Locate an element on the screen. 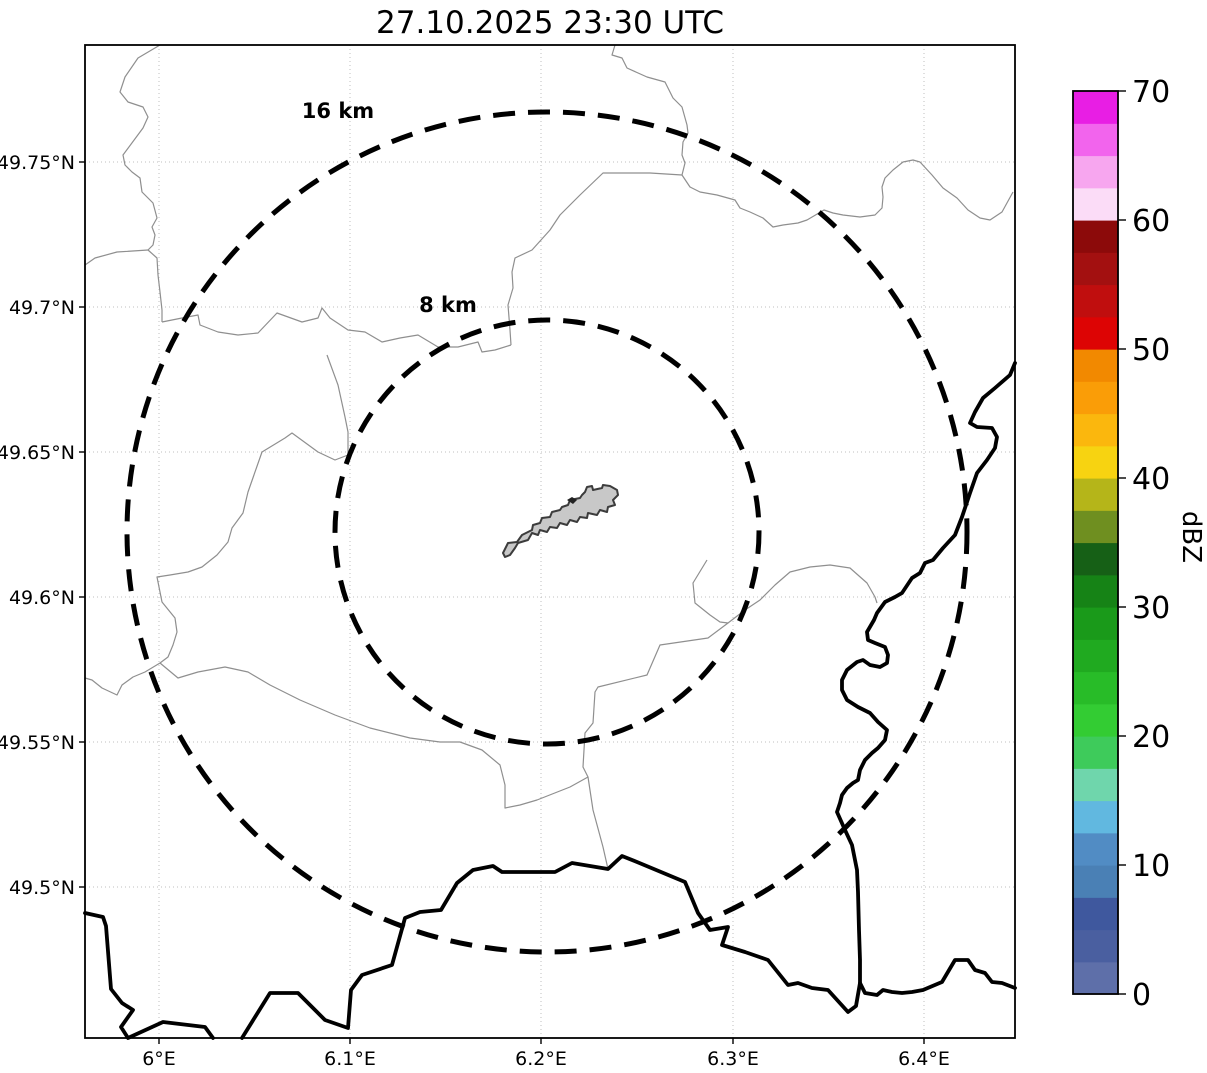 Image resolution: width=1207 pixels, height=1073 pixels. y-tick-label: 49.5°N is located at coordinates (42, 888).